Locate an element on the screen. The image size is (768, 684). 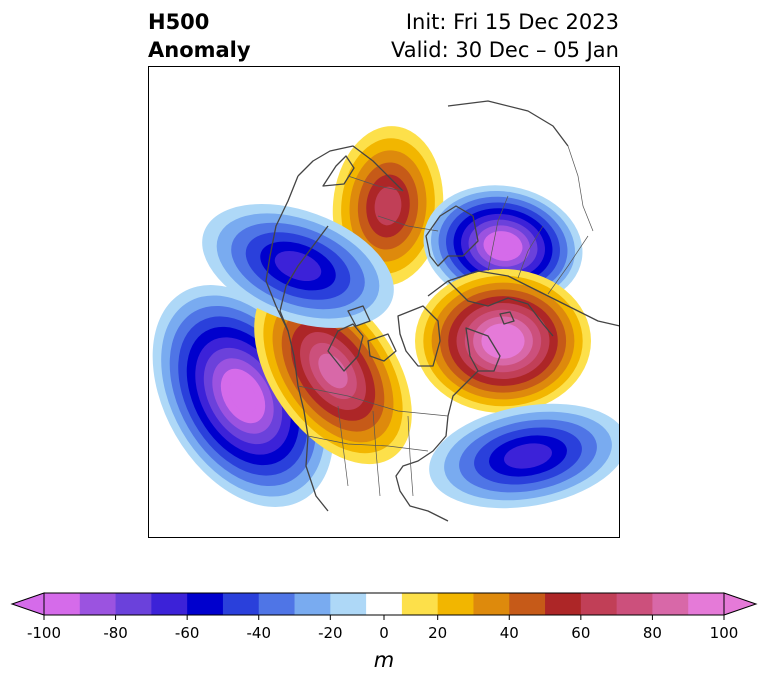
colorbar-cells is located at coordinates (384, 604).